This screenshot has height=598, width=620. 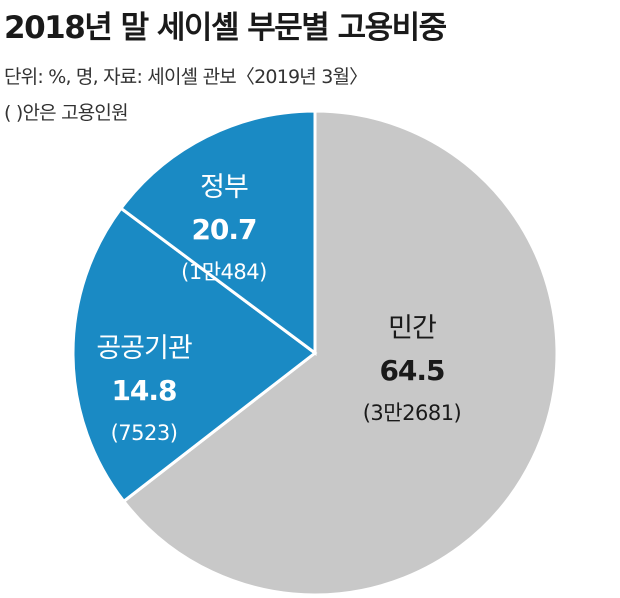 I want to click on slice-label-private: 민간, so click(x=412, y=328).